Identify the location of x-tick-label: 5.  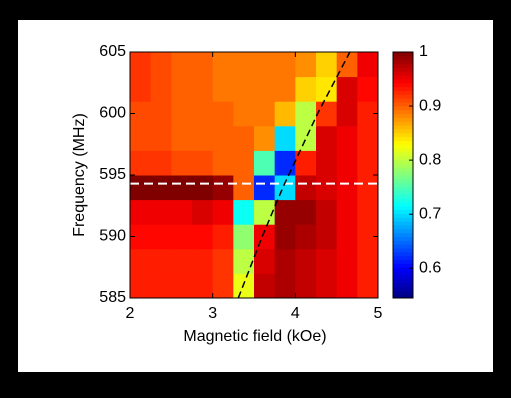
(378, 313).